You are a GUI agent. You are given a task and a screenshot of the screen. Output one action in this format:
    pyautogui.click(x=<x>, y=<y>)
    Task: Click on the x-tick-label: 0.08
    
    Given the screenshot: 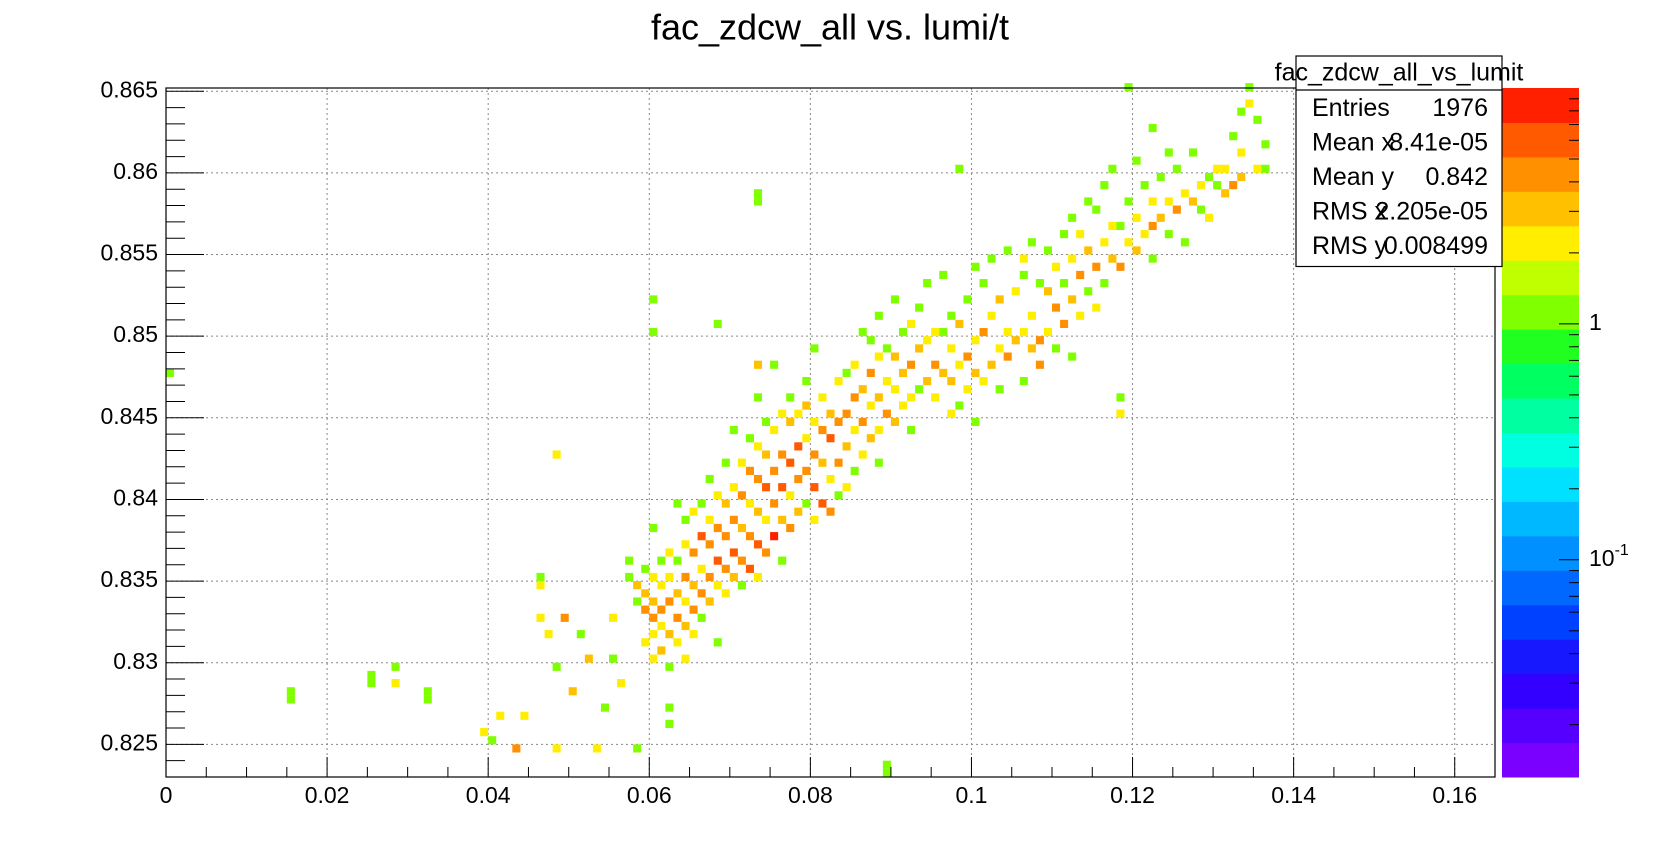 What is the action you would take?
    pyautogui.click(x=810, y=795)
    